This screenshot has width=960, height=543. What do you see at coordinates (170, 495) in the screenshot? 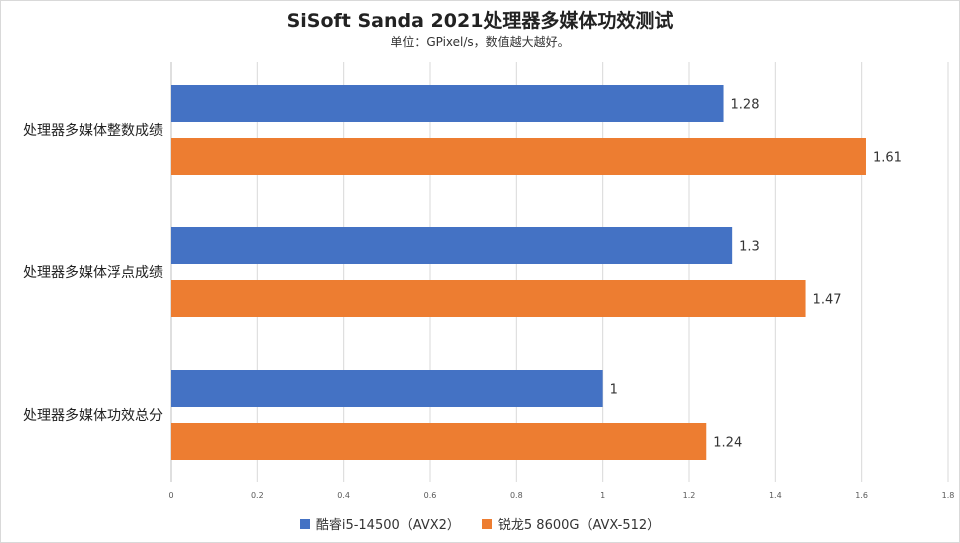
I see `x-tick-label-0: 0` at bounding box center [170, 495].